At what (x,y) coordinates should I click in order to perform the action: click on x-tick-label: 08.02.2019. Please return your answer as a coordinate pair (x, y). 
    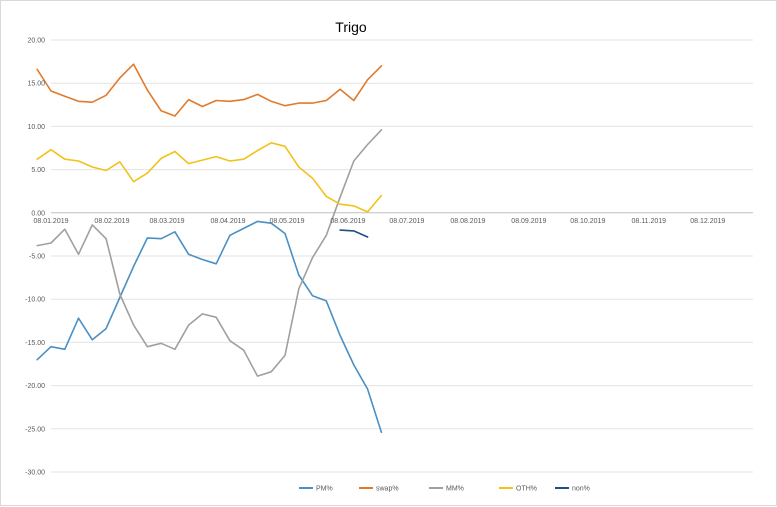
    Looking at the image, I should click on (111, 221).